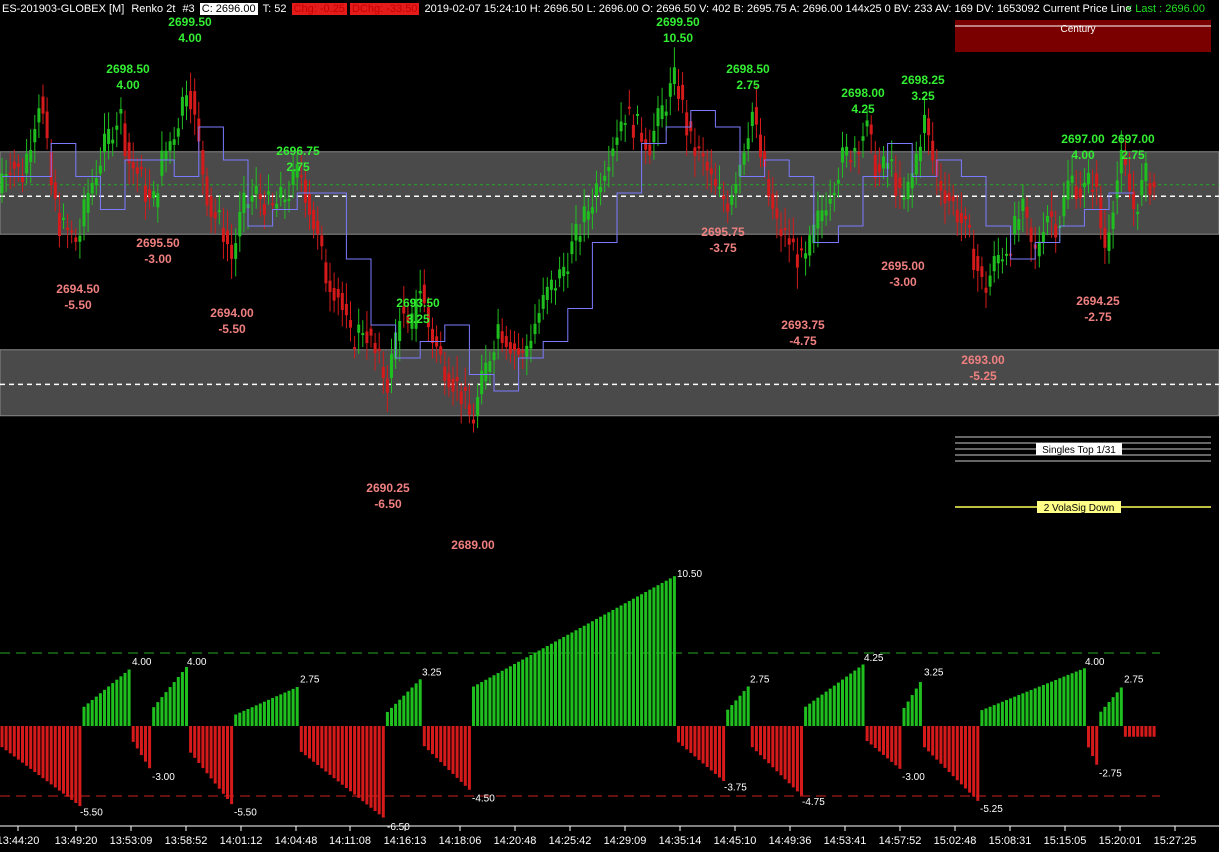  What do you see at coordinates (131, 841) in the screenshot?
I see `x-tick-label: 13:53:09` at bounding box center [131, 841].